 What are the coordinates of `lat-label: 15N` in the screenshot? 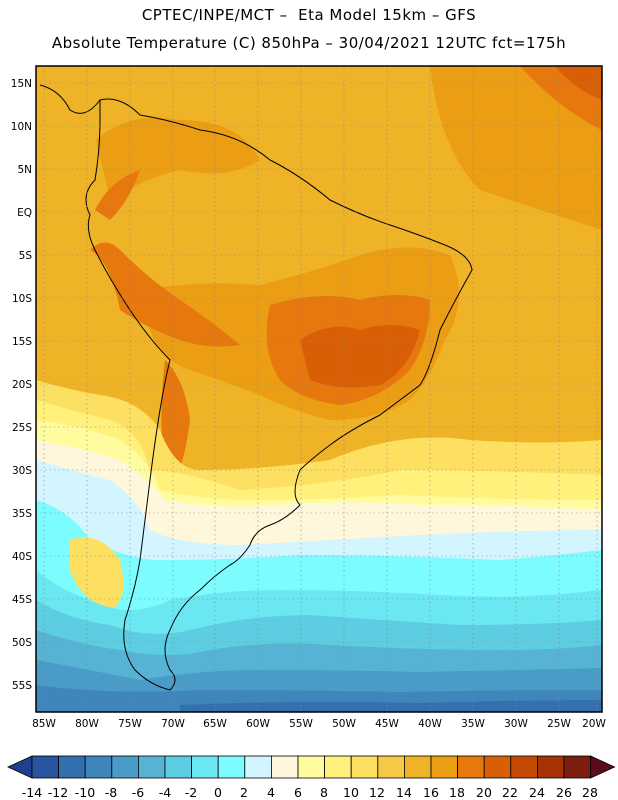 It's located at (21, 84).